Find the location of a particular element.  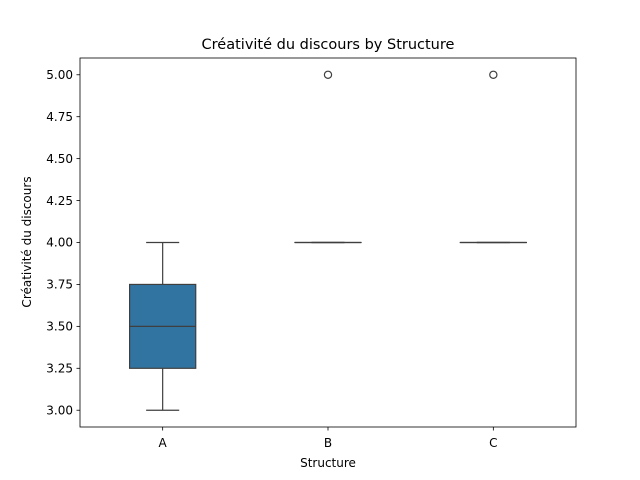

x-axis: A B C is located at coordinates (328, 438).